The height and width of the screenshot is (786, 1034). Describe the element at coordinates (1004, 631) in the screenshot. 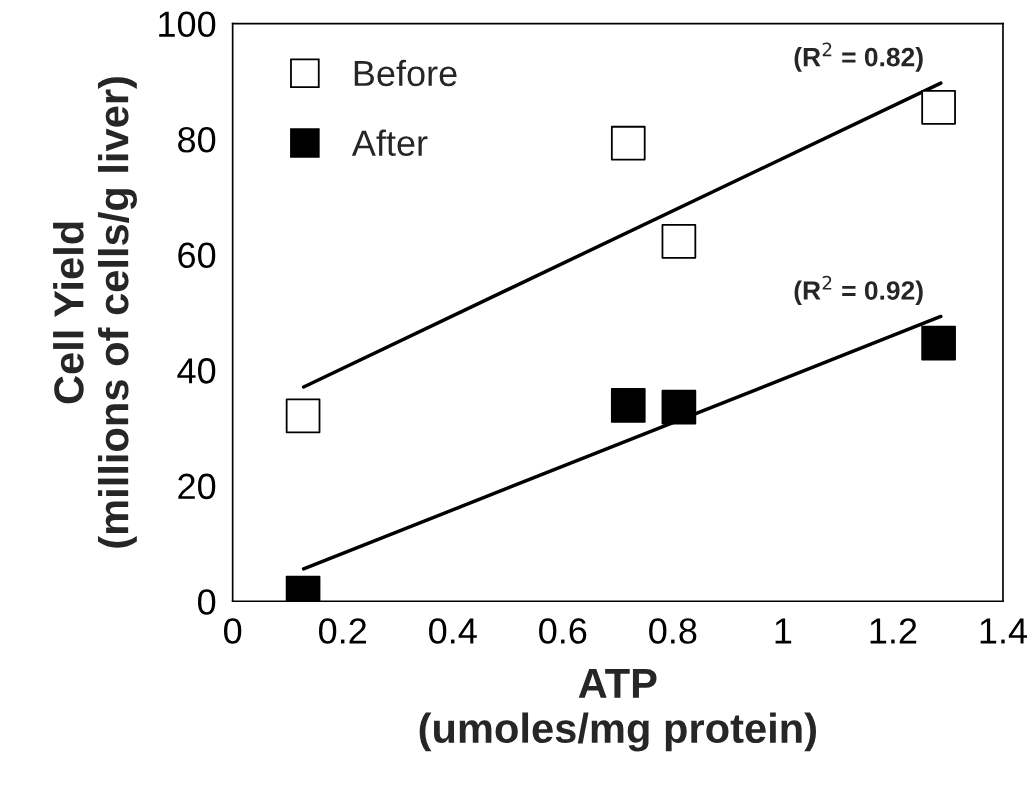

I see `x-tick-label: 1.4` at that location.